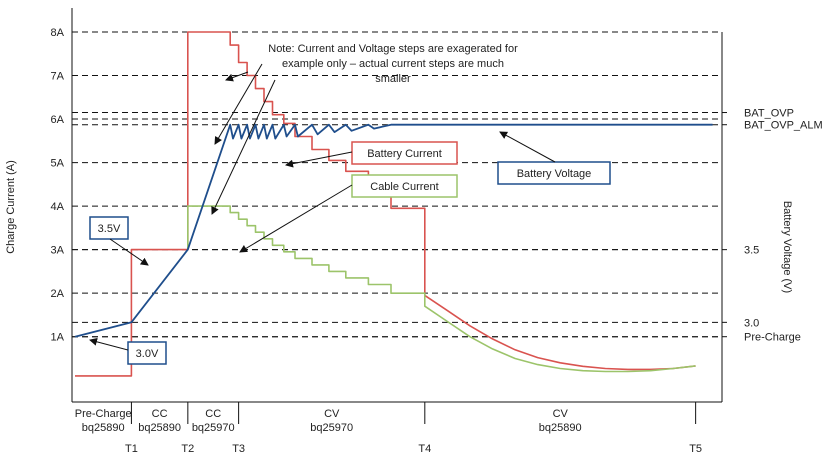 This screenshot has height=456, width=831. What do you see at coordinates (58, 164) in the screenshot?
I see `left-tick-label: 5A` at bounding box center [58, 164].